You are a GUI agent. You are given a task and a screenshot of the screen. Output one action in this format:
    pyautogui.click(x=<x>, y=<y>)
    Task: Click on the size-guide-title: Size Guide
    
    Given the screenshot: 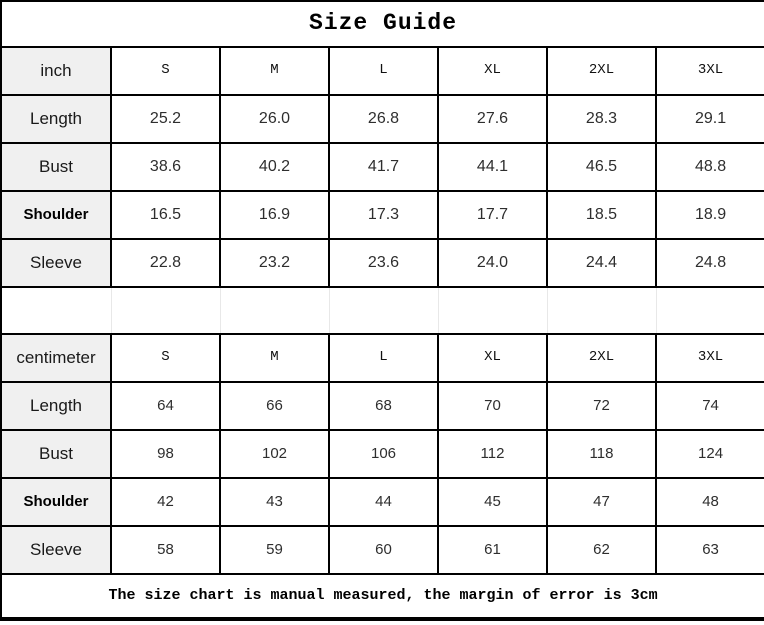 What is the action you would take?
    pyautogui.click(x=382, y=24)
    